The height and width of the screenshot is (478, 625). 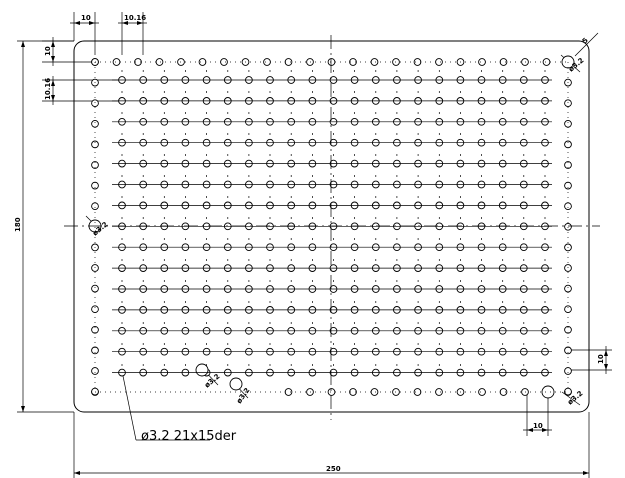 I want to click on dim-overall-width: 250, so click(x=333, y=469).